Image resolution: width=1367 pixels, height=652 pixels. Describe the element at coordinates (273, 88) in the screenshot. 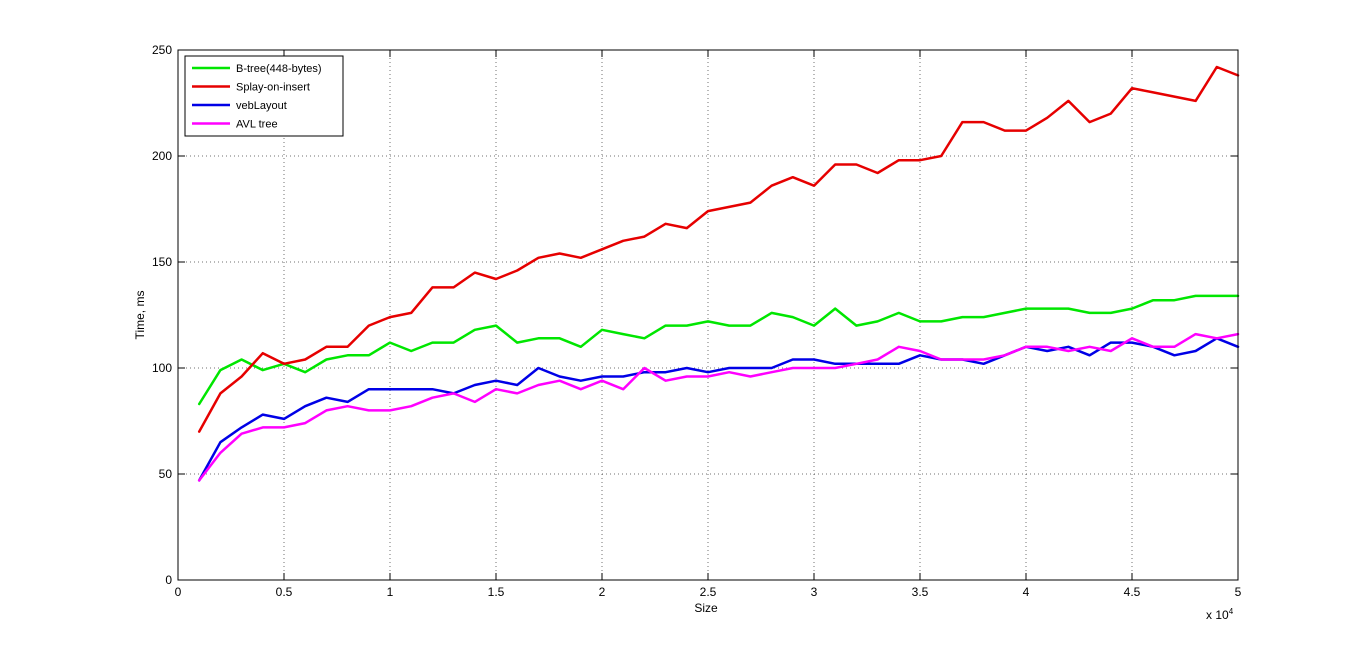

I see `legend-label-splay-on-insert: Splay-on-insert` at that location.